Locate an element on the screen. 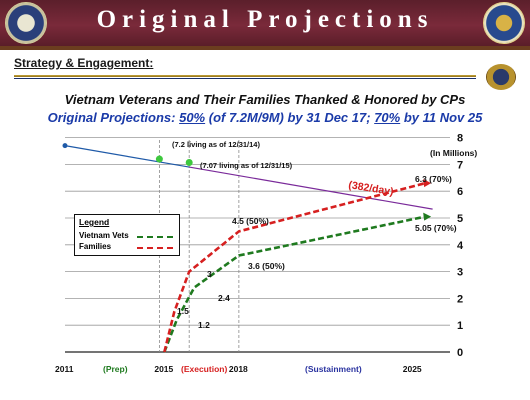 The height and width of the screenshot is (400, 530). families-label-3: 3 is located at coordinates (209, 274).